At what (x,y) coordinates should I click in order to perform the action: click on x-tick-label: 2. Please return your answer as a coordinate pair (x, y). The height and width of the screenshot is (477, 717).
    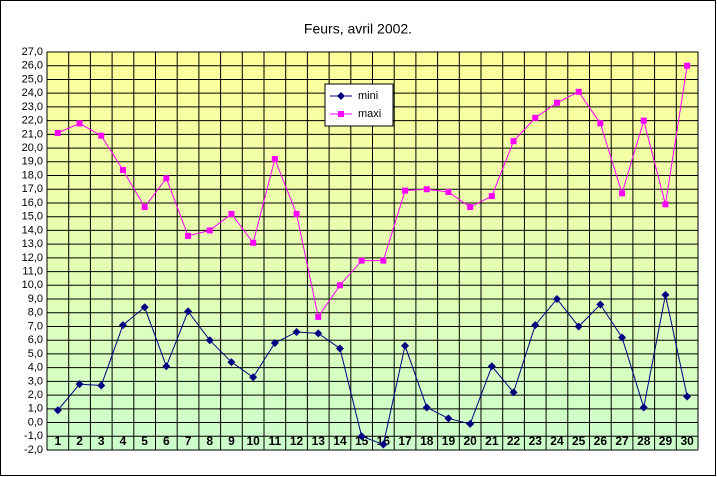
    Looking at the image, I should click on (79, 441).